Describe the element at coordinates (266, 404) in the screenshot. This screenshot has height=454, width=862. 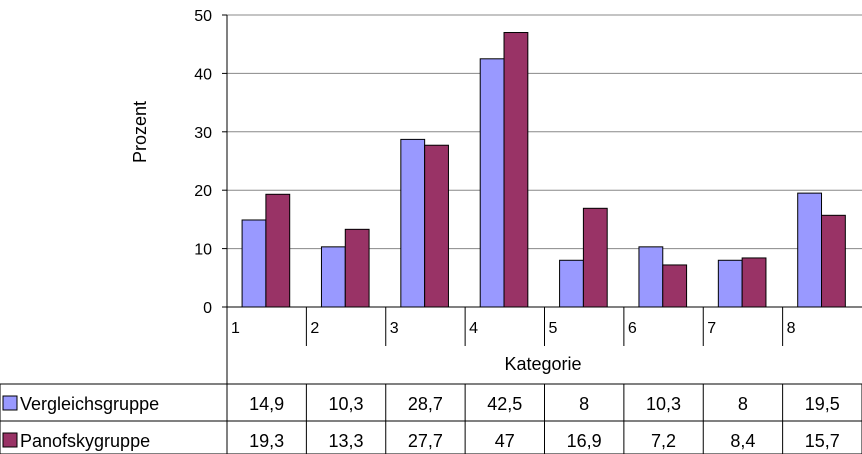
I see `table-cell: 14,9` at that location.